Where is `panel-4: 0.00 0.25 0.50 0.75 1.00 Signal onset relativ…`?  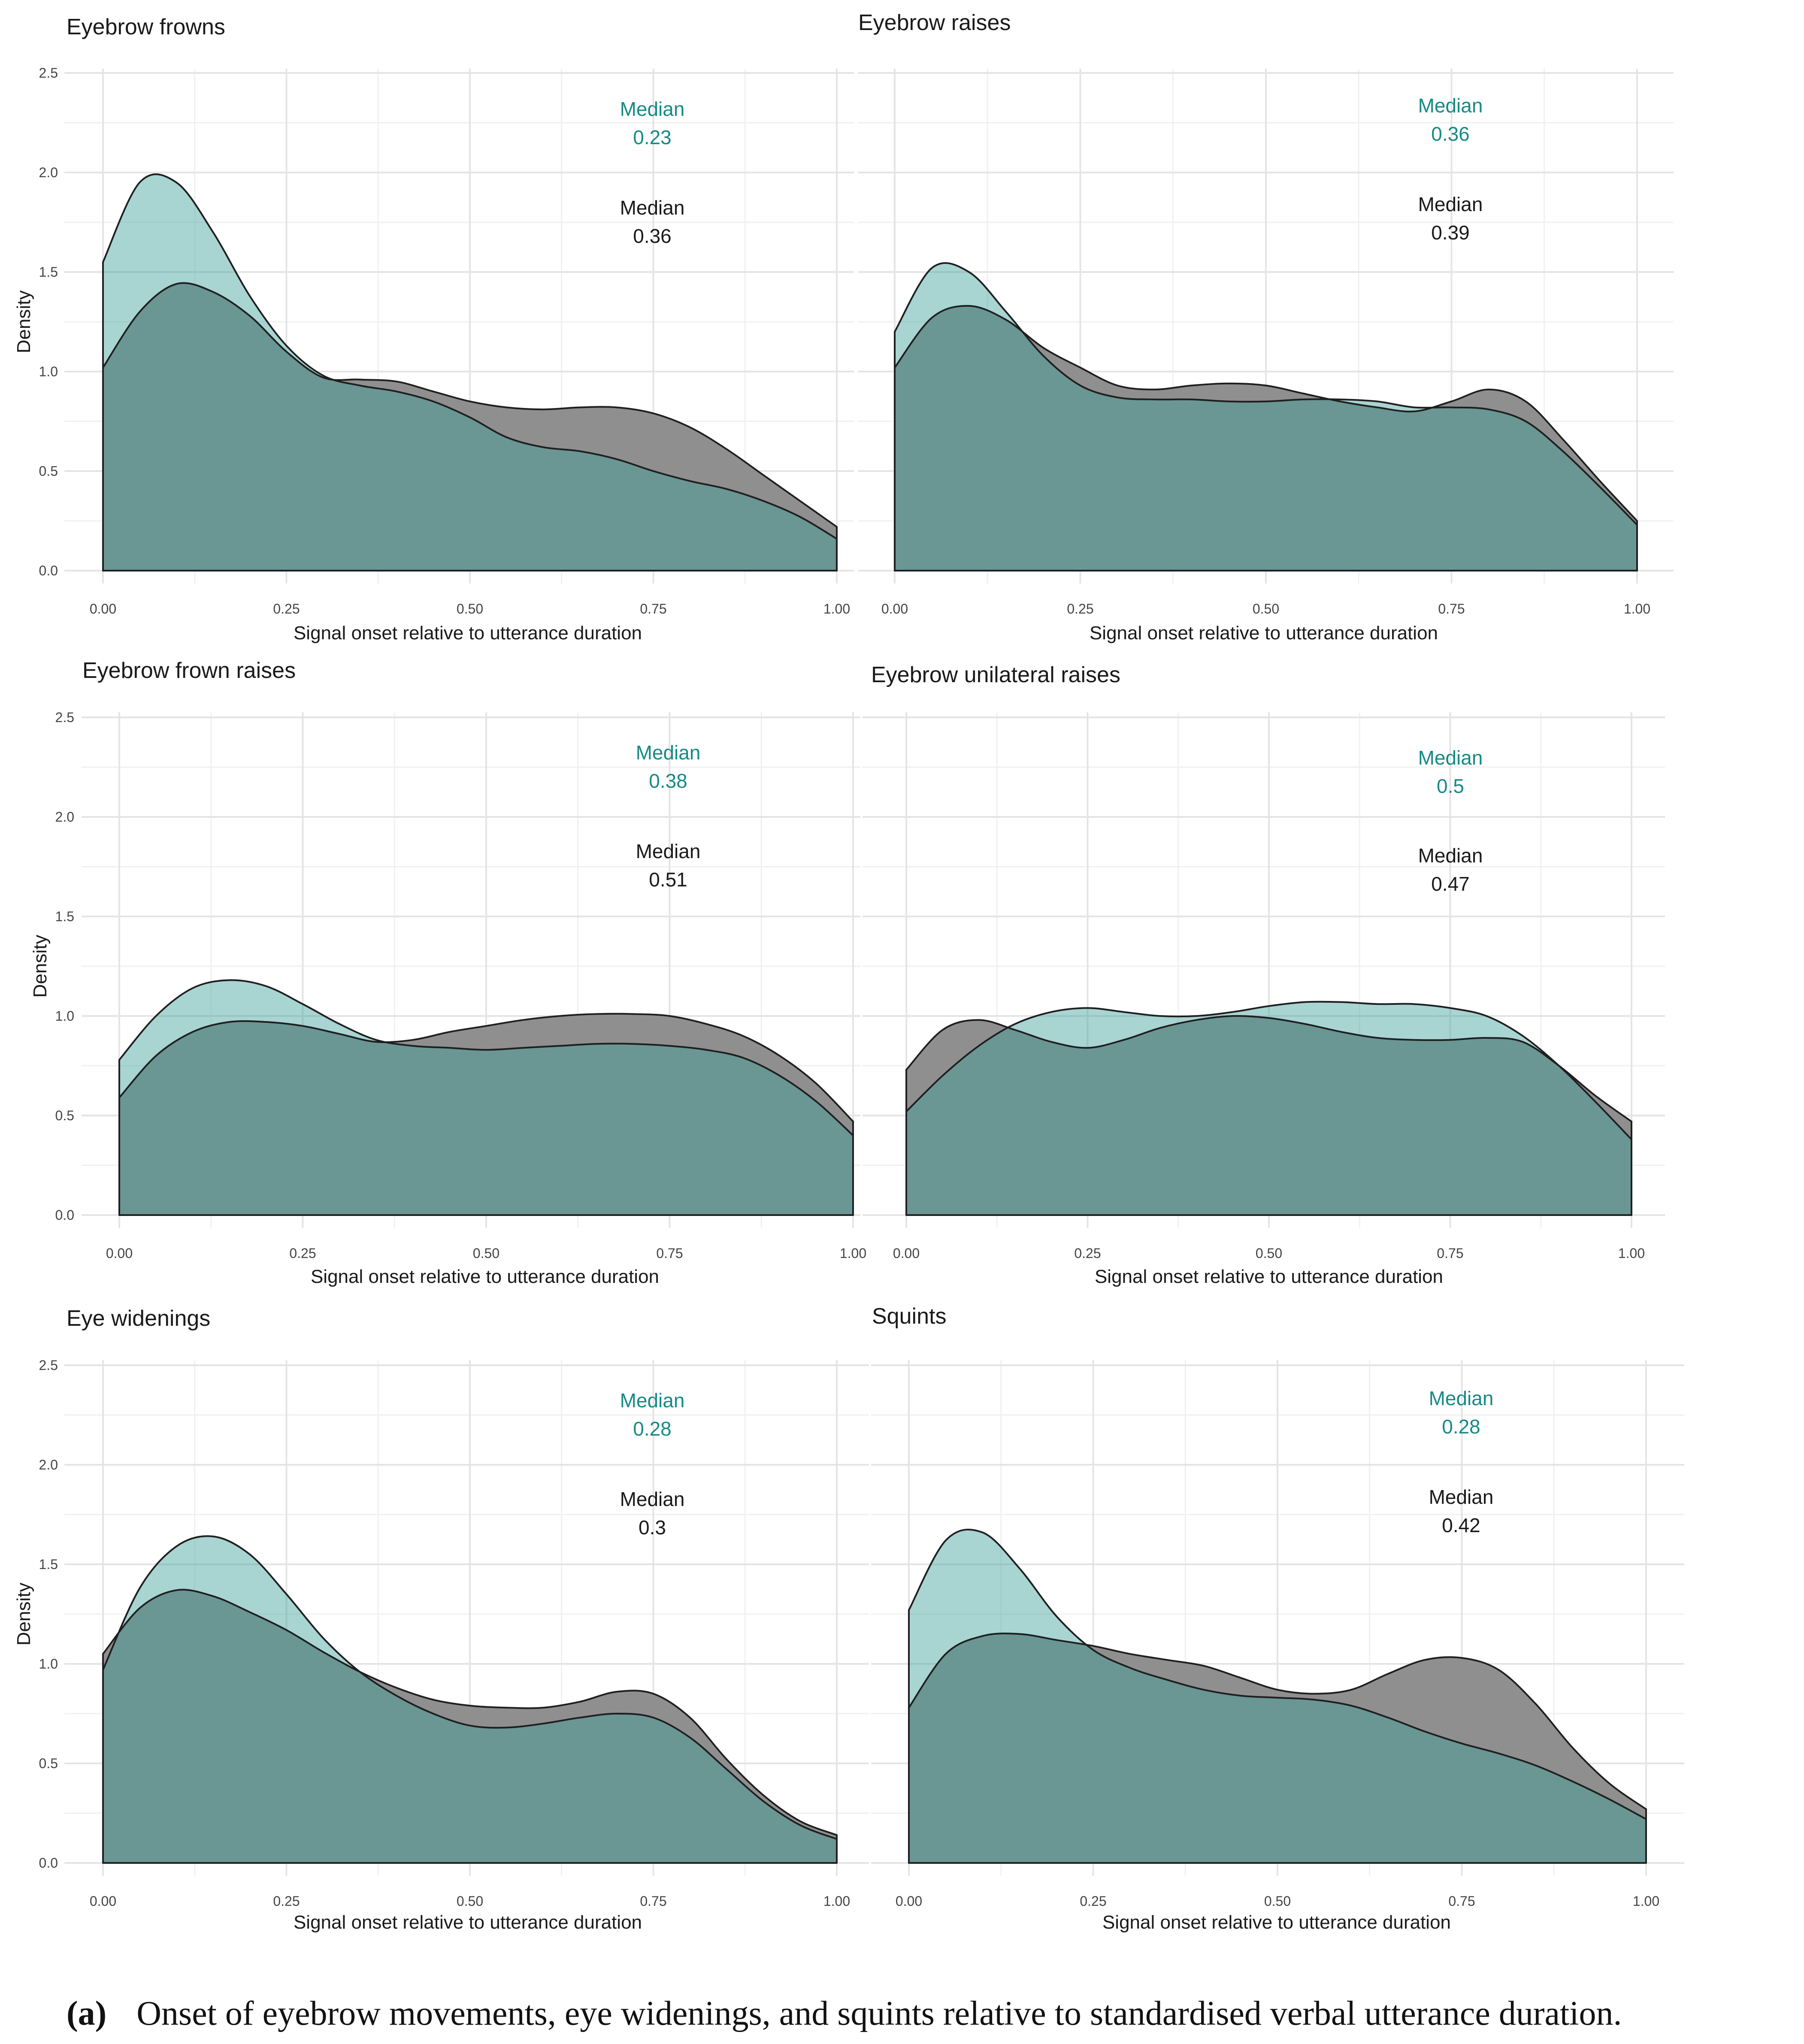
panel-4: 0.00 0.25 0.50 0.75 1.00 Signal onset relativ… is located at coordinates (1264, 974).